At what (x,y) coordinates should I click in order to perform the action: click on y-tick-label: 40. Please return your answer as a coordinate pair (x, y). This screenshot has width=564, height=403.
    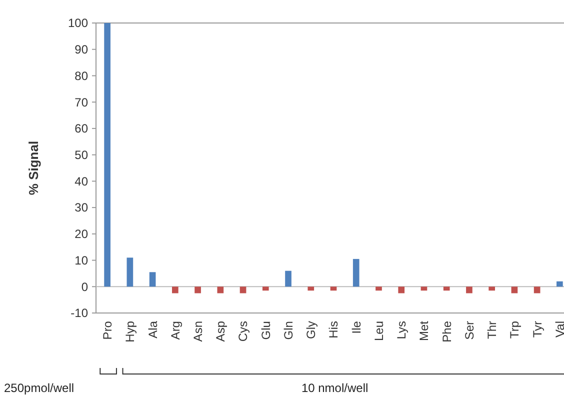
    Looking at the image, I should click on (81, 181).